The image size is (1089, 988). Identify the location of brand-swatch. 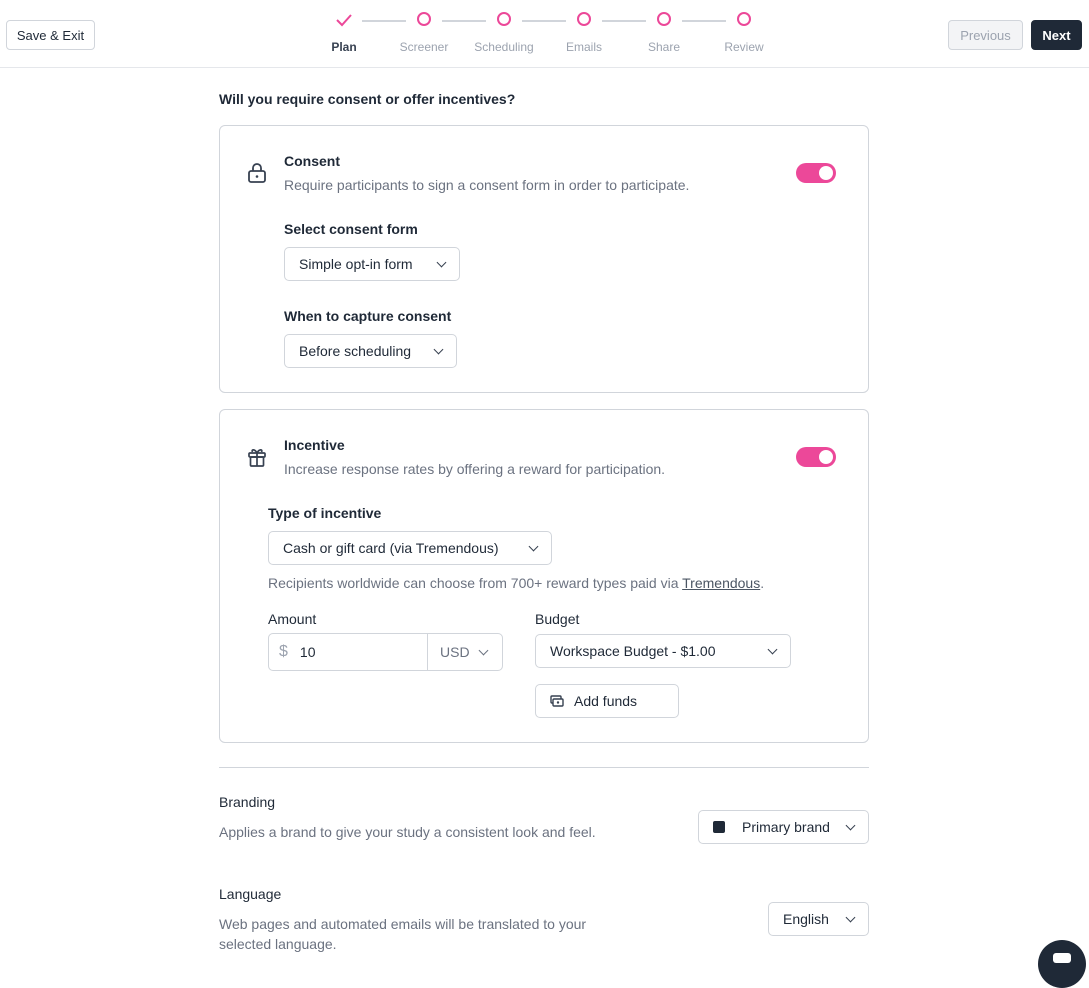
(719, 827).